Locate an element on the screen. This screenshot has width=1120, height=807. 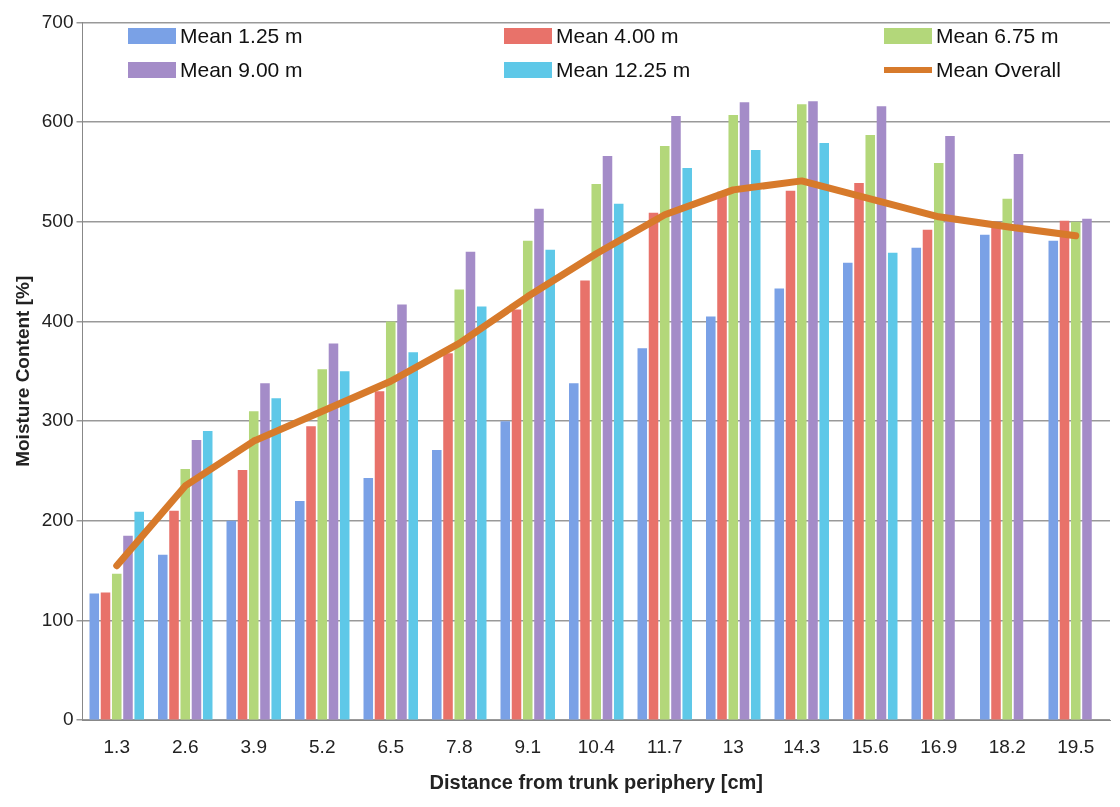
y-tick-label: 500 is located at coordinates (57, 221).